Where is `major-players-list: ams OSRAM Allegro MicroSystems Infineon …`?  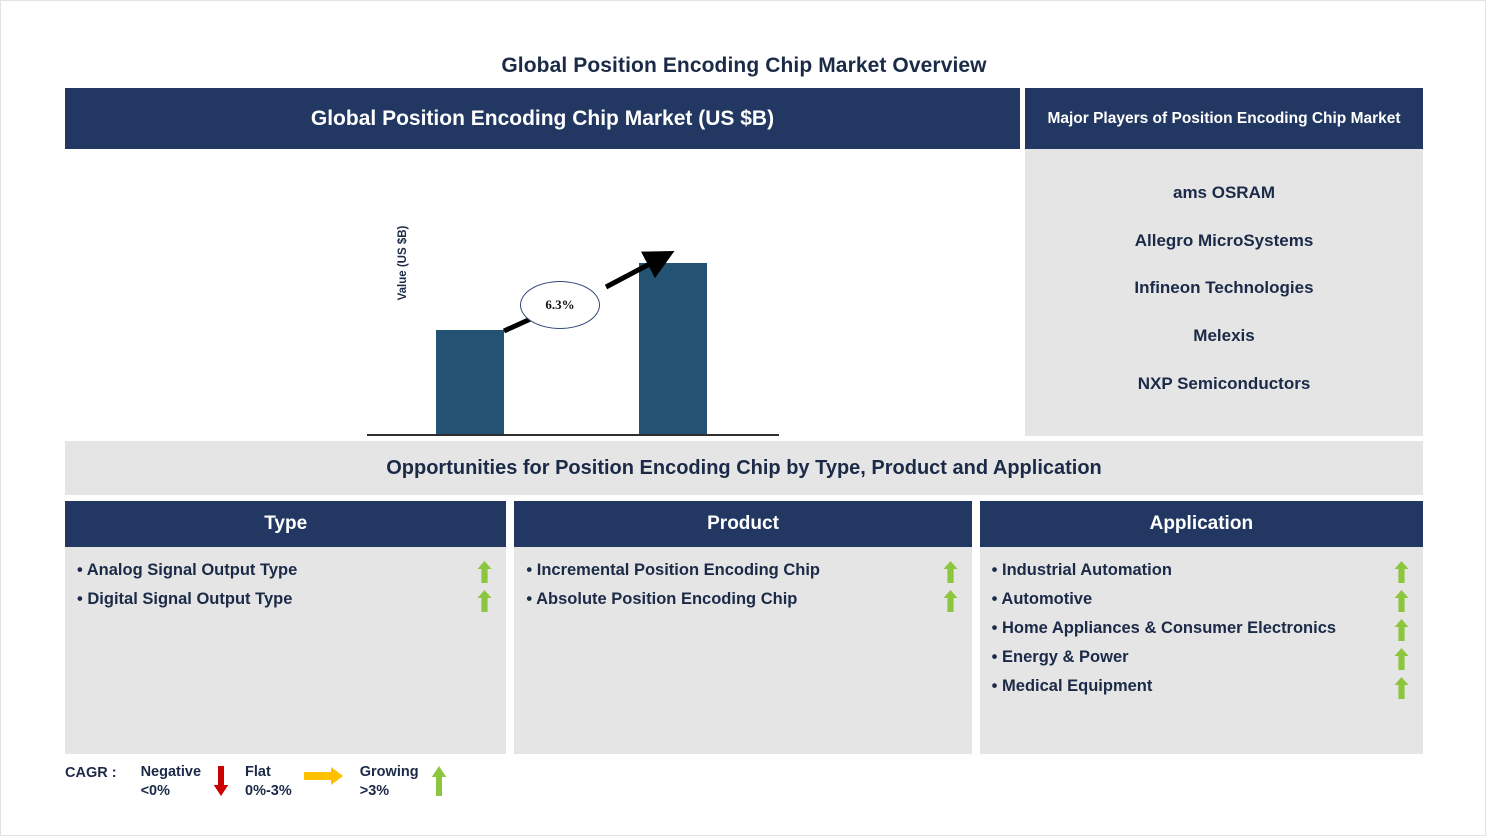 major-players-list: ams OSRAM Allegro MicroSystems Infineon … is located at coordinates (1224, 292).